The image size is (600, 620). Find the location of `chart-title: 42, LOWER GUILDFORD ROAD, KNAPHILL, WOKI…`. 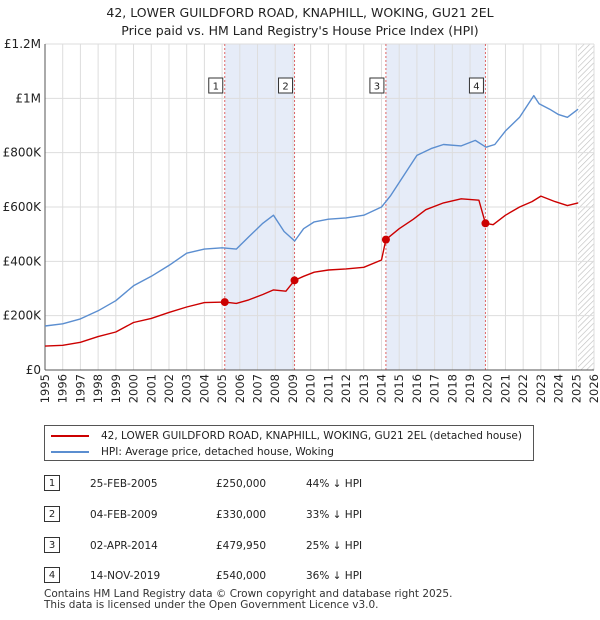

chart-title: 42, LOWER GUILDFORD ROAD, KNAPHILL, WOKI… is located at coordinates (300, 22).